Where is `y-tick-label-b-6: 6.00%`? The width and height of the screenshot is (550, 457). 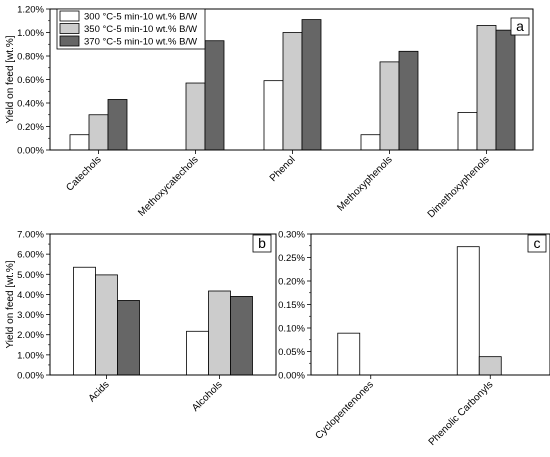 y-tick-label-b-6: 6.00% is located at coordinates (30, 255).